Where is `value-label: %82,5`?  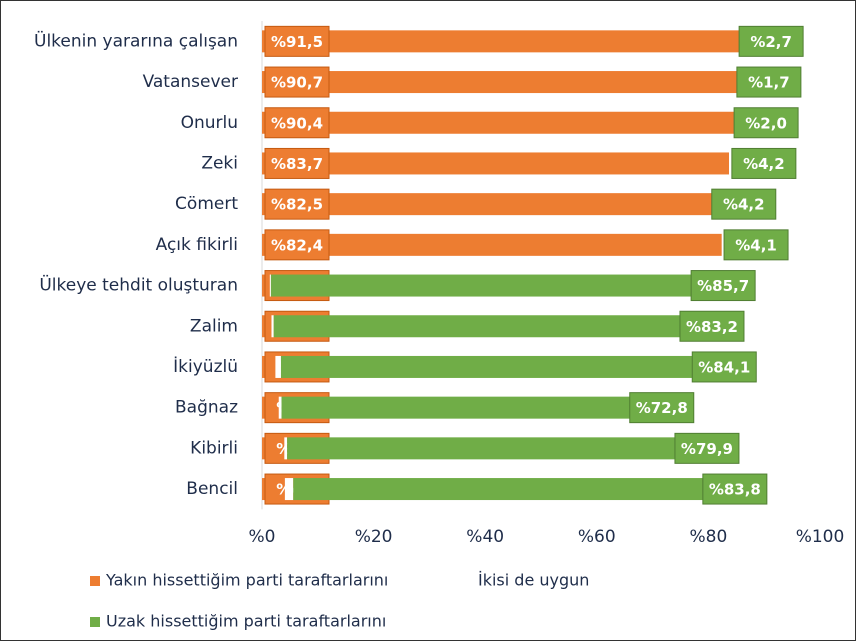
value-label: %82,5 is located at coordinates (297, 205).